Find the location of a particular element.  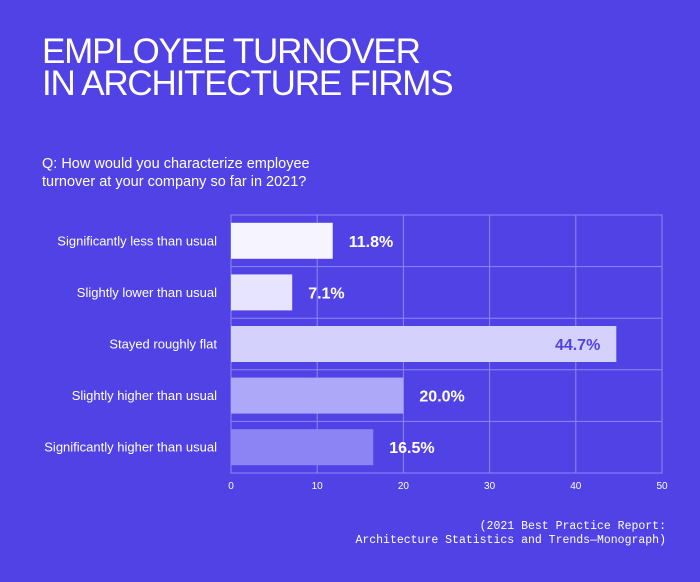

value-label-4: 20.0% is located at coordinates (441, 397).